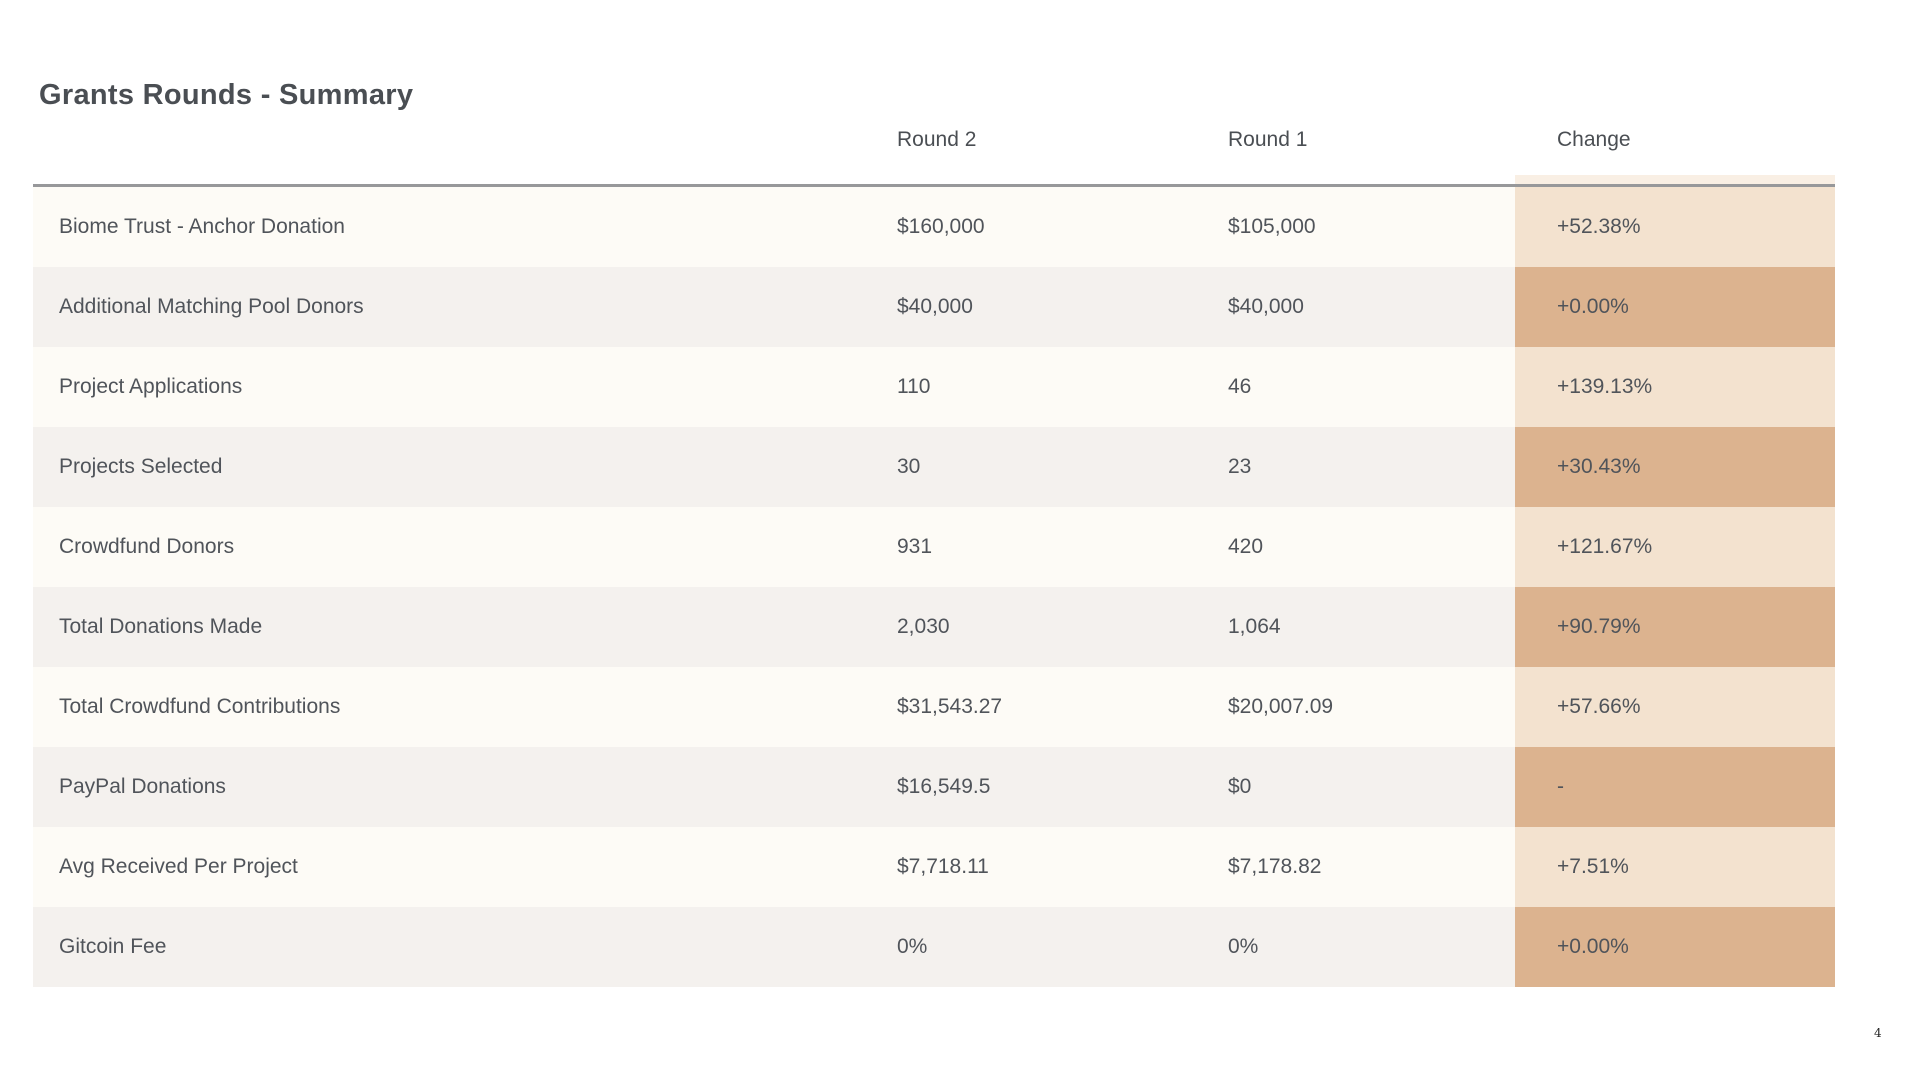 The height and width of the screenshot is (1080, 1920). I want to click on change-value: +7.51%, so click(1675, 867).